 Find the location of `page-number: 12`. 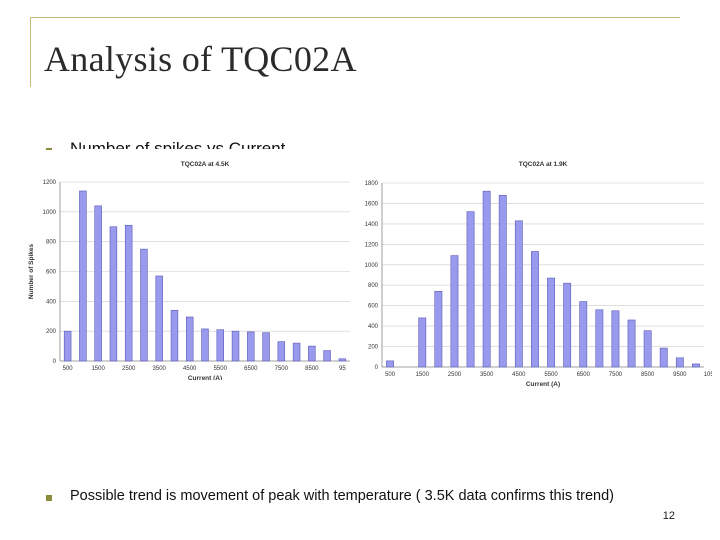

page-number: 12 is located at coordinates (668, 516).